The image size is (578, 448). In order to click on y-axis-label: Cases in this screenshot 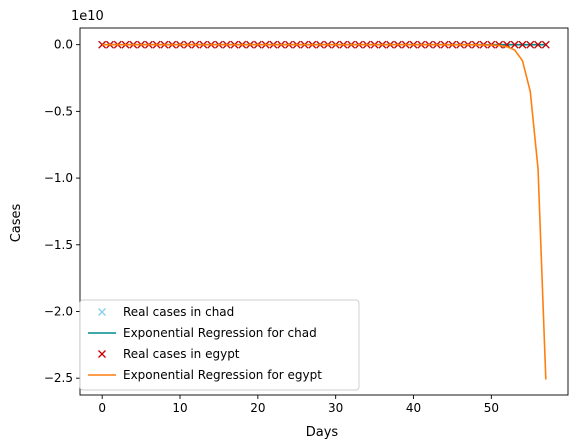, I will do `click(16, 222)`.